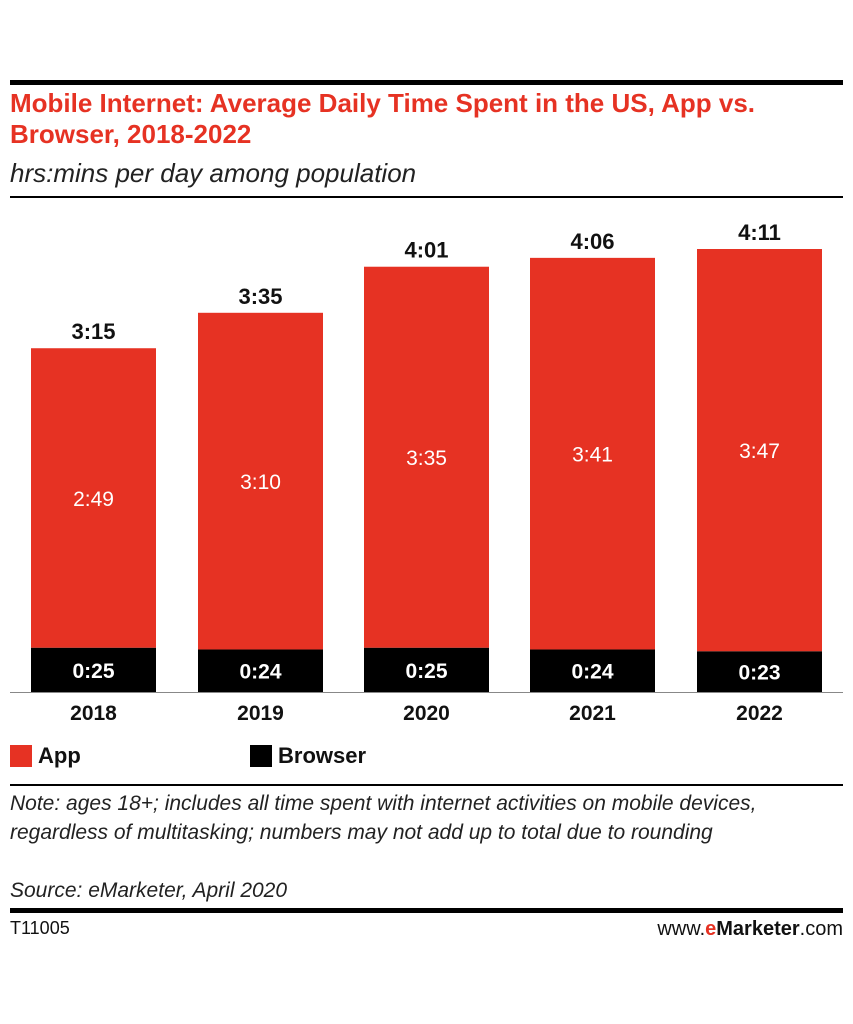  Describe the element at coordinates (426, 713) in the screenshot. I see `x-tick-label-2020: 2020` at that location.